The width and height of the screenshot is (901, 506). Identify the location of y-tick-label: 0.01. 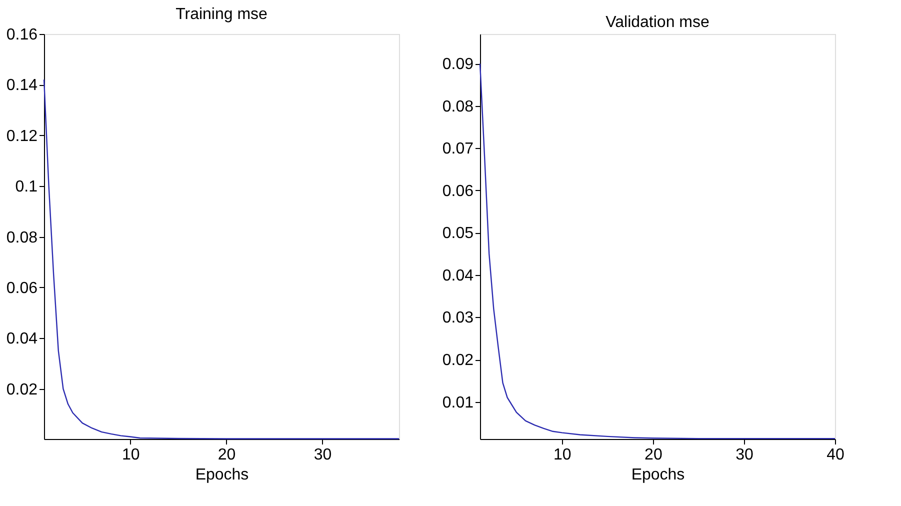
(458, 403).